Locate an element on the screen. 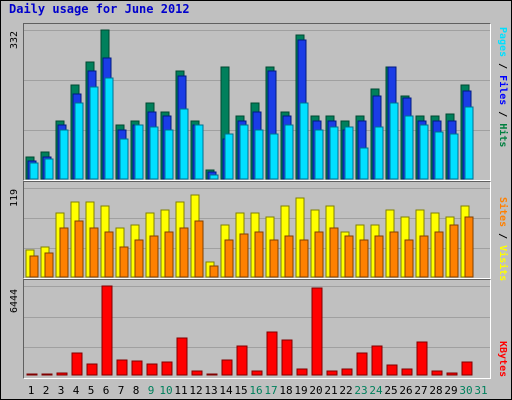  x-tick-label: 27 is located at coordinates (420, 390).